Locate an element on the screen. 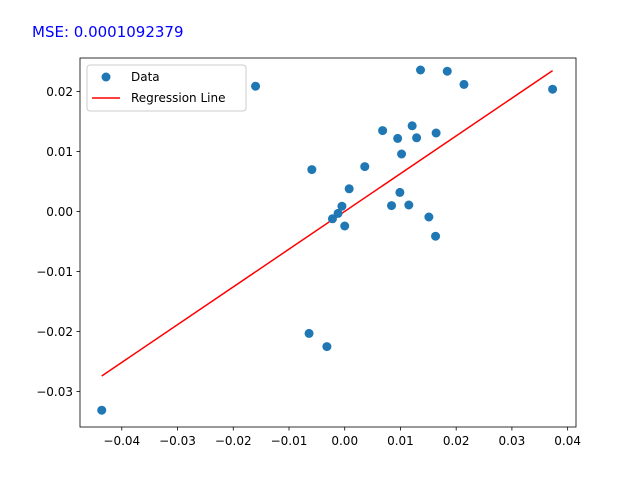 This screenshot has width=640, height=480. x-tick-label: 0.01 is located at coordinates (400, 441).